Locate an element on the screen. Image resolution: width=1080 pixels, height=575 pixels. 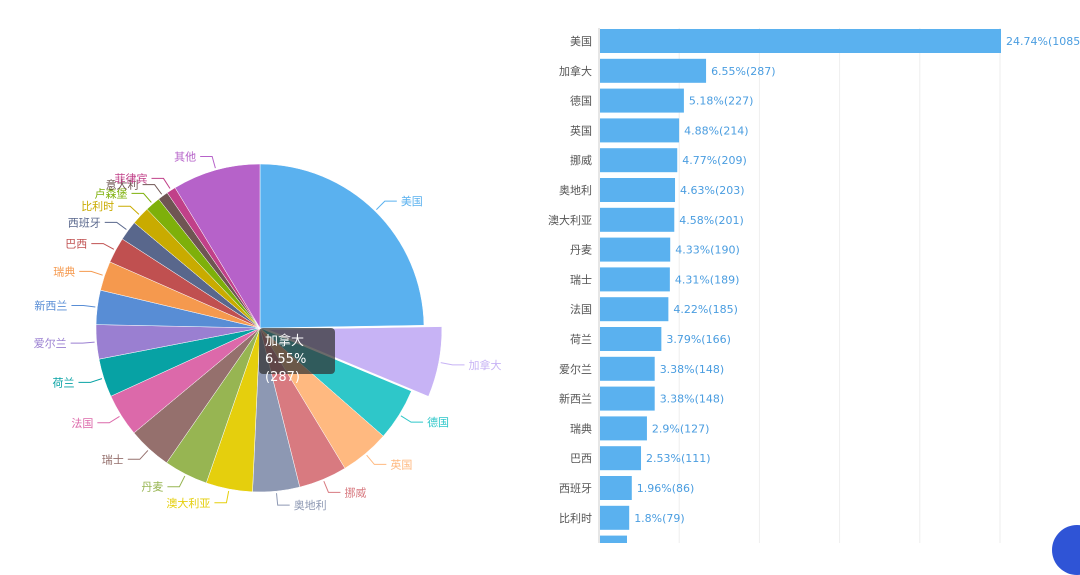
bar-value-label: 4.31%(189) is located at coordinates (707, 279).